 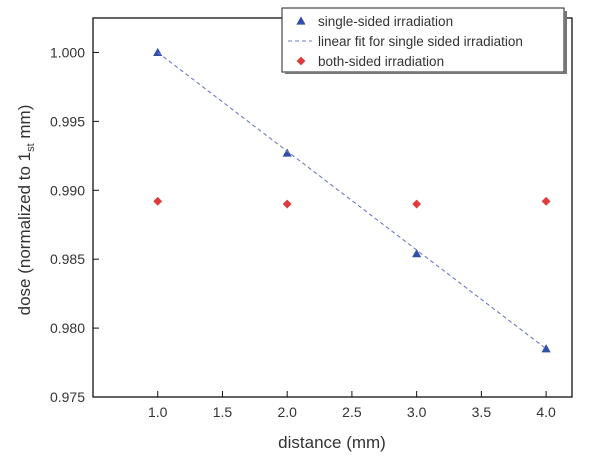 What do you see at coordinates (24, 124) in the screenshot?
I see `y-axis-label-suffix: mm)` at bounding box center [24, 124].